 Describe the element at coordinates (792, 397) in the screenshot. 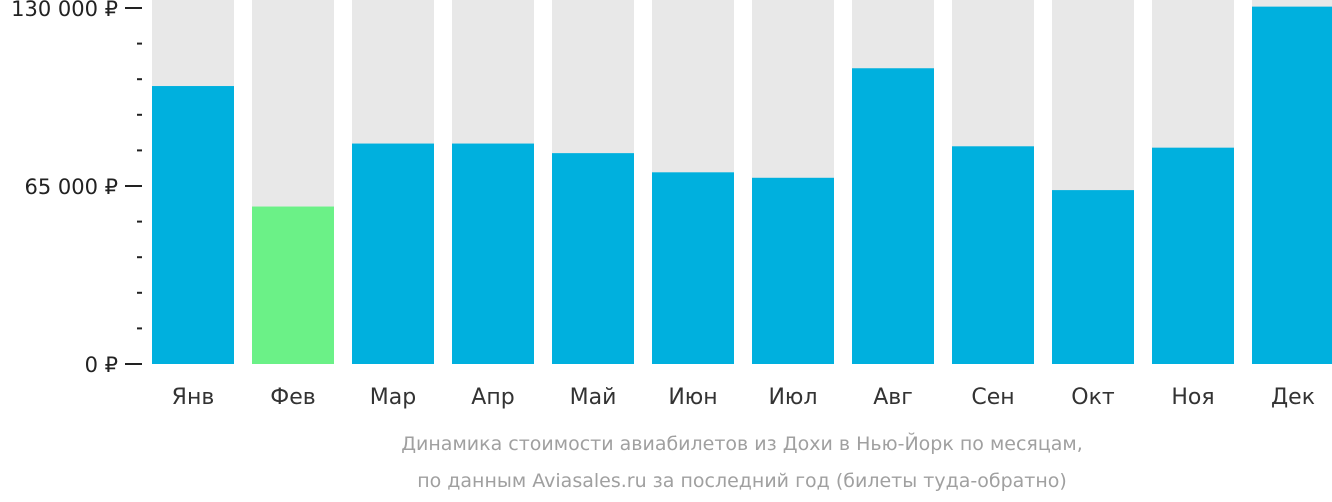

I see `x-tick-label-7: Июл` at that location.